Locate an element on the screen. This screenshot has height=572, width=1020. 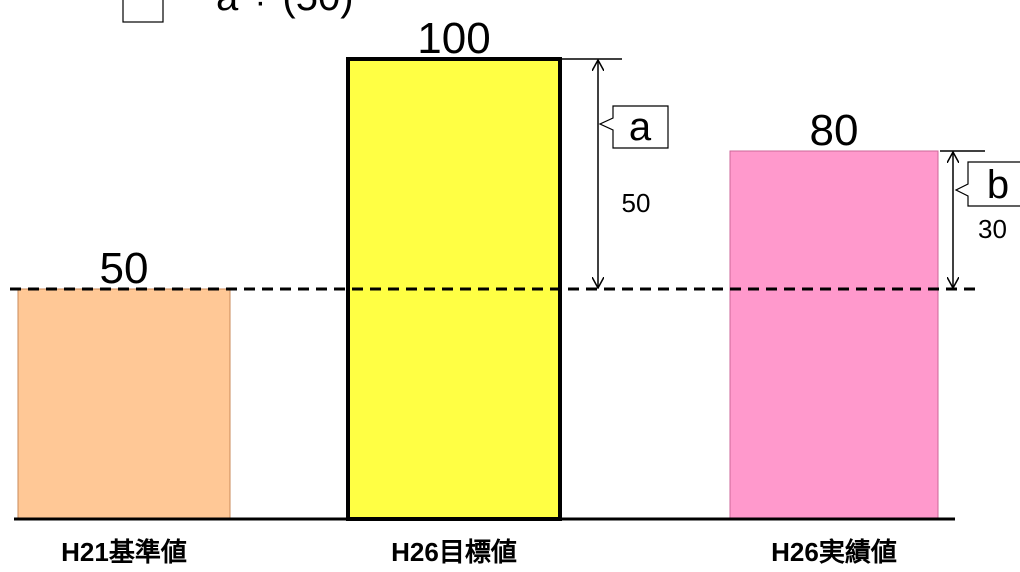
category-label-h21: H21基準値 is located at coordinates (124, 552).